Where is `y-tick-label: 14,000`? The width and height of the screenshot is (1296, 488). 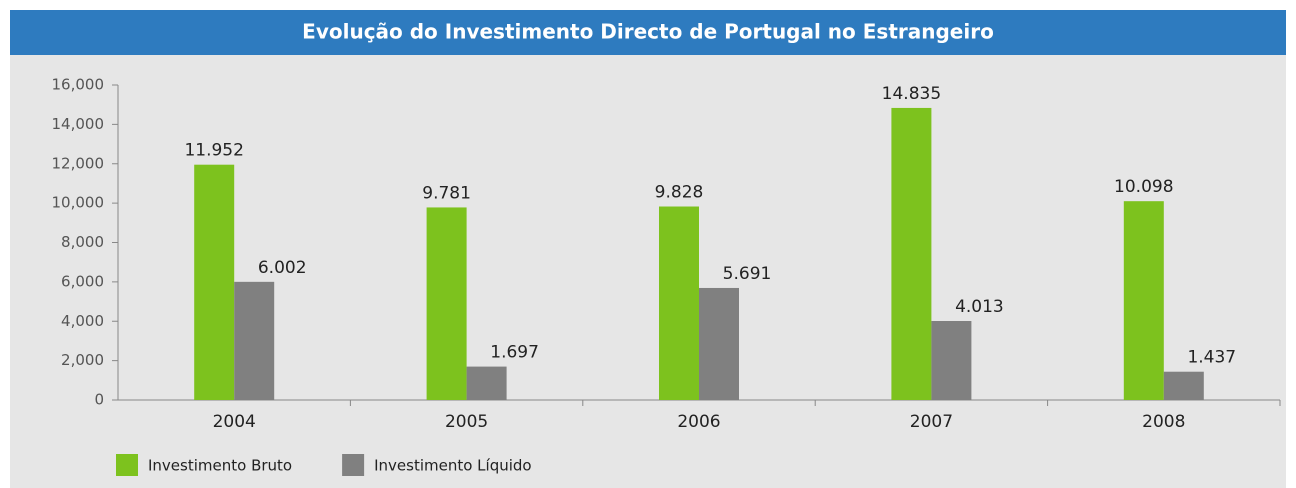
y-tick-label: 14,000 is located at coordinates (78, 124).